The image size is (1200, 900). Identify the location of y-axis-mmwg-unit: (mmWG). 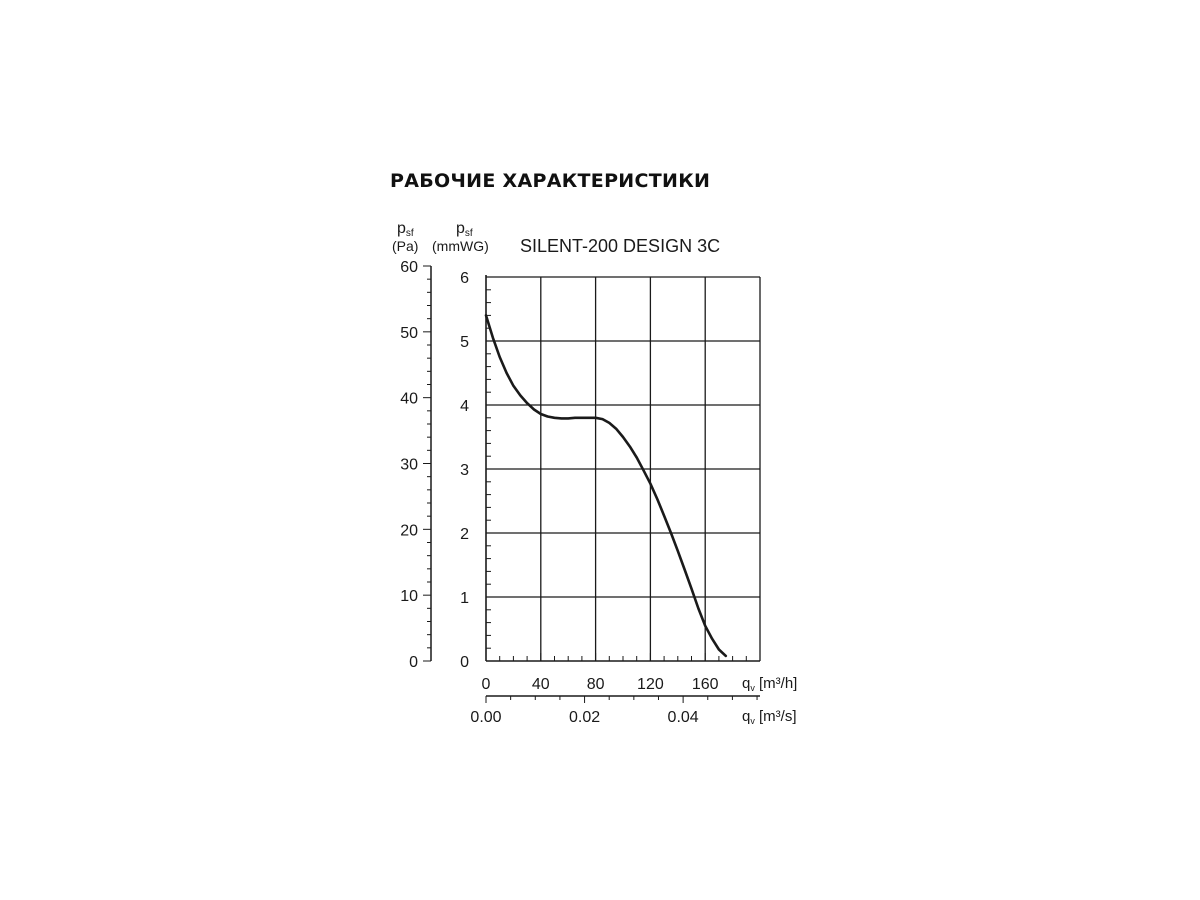
(460, 246).